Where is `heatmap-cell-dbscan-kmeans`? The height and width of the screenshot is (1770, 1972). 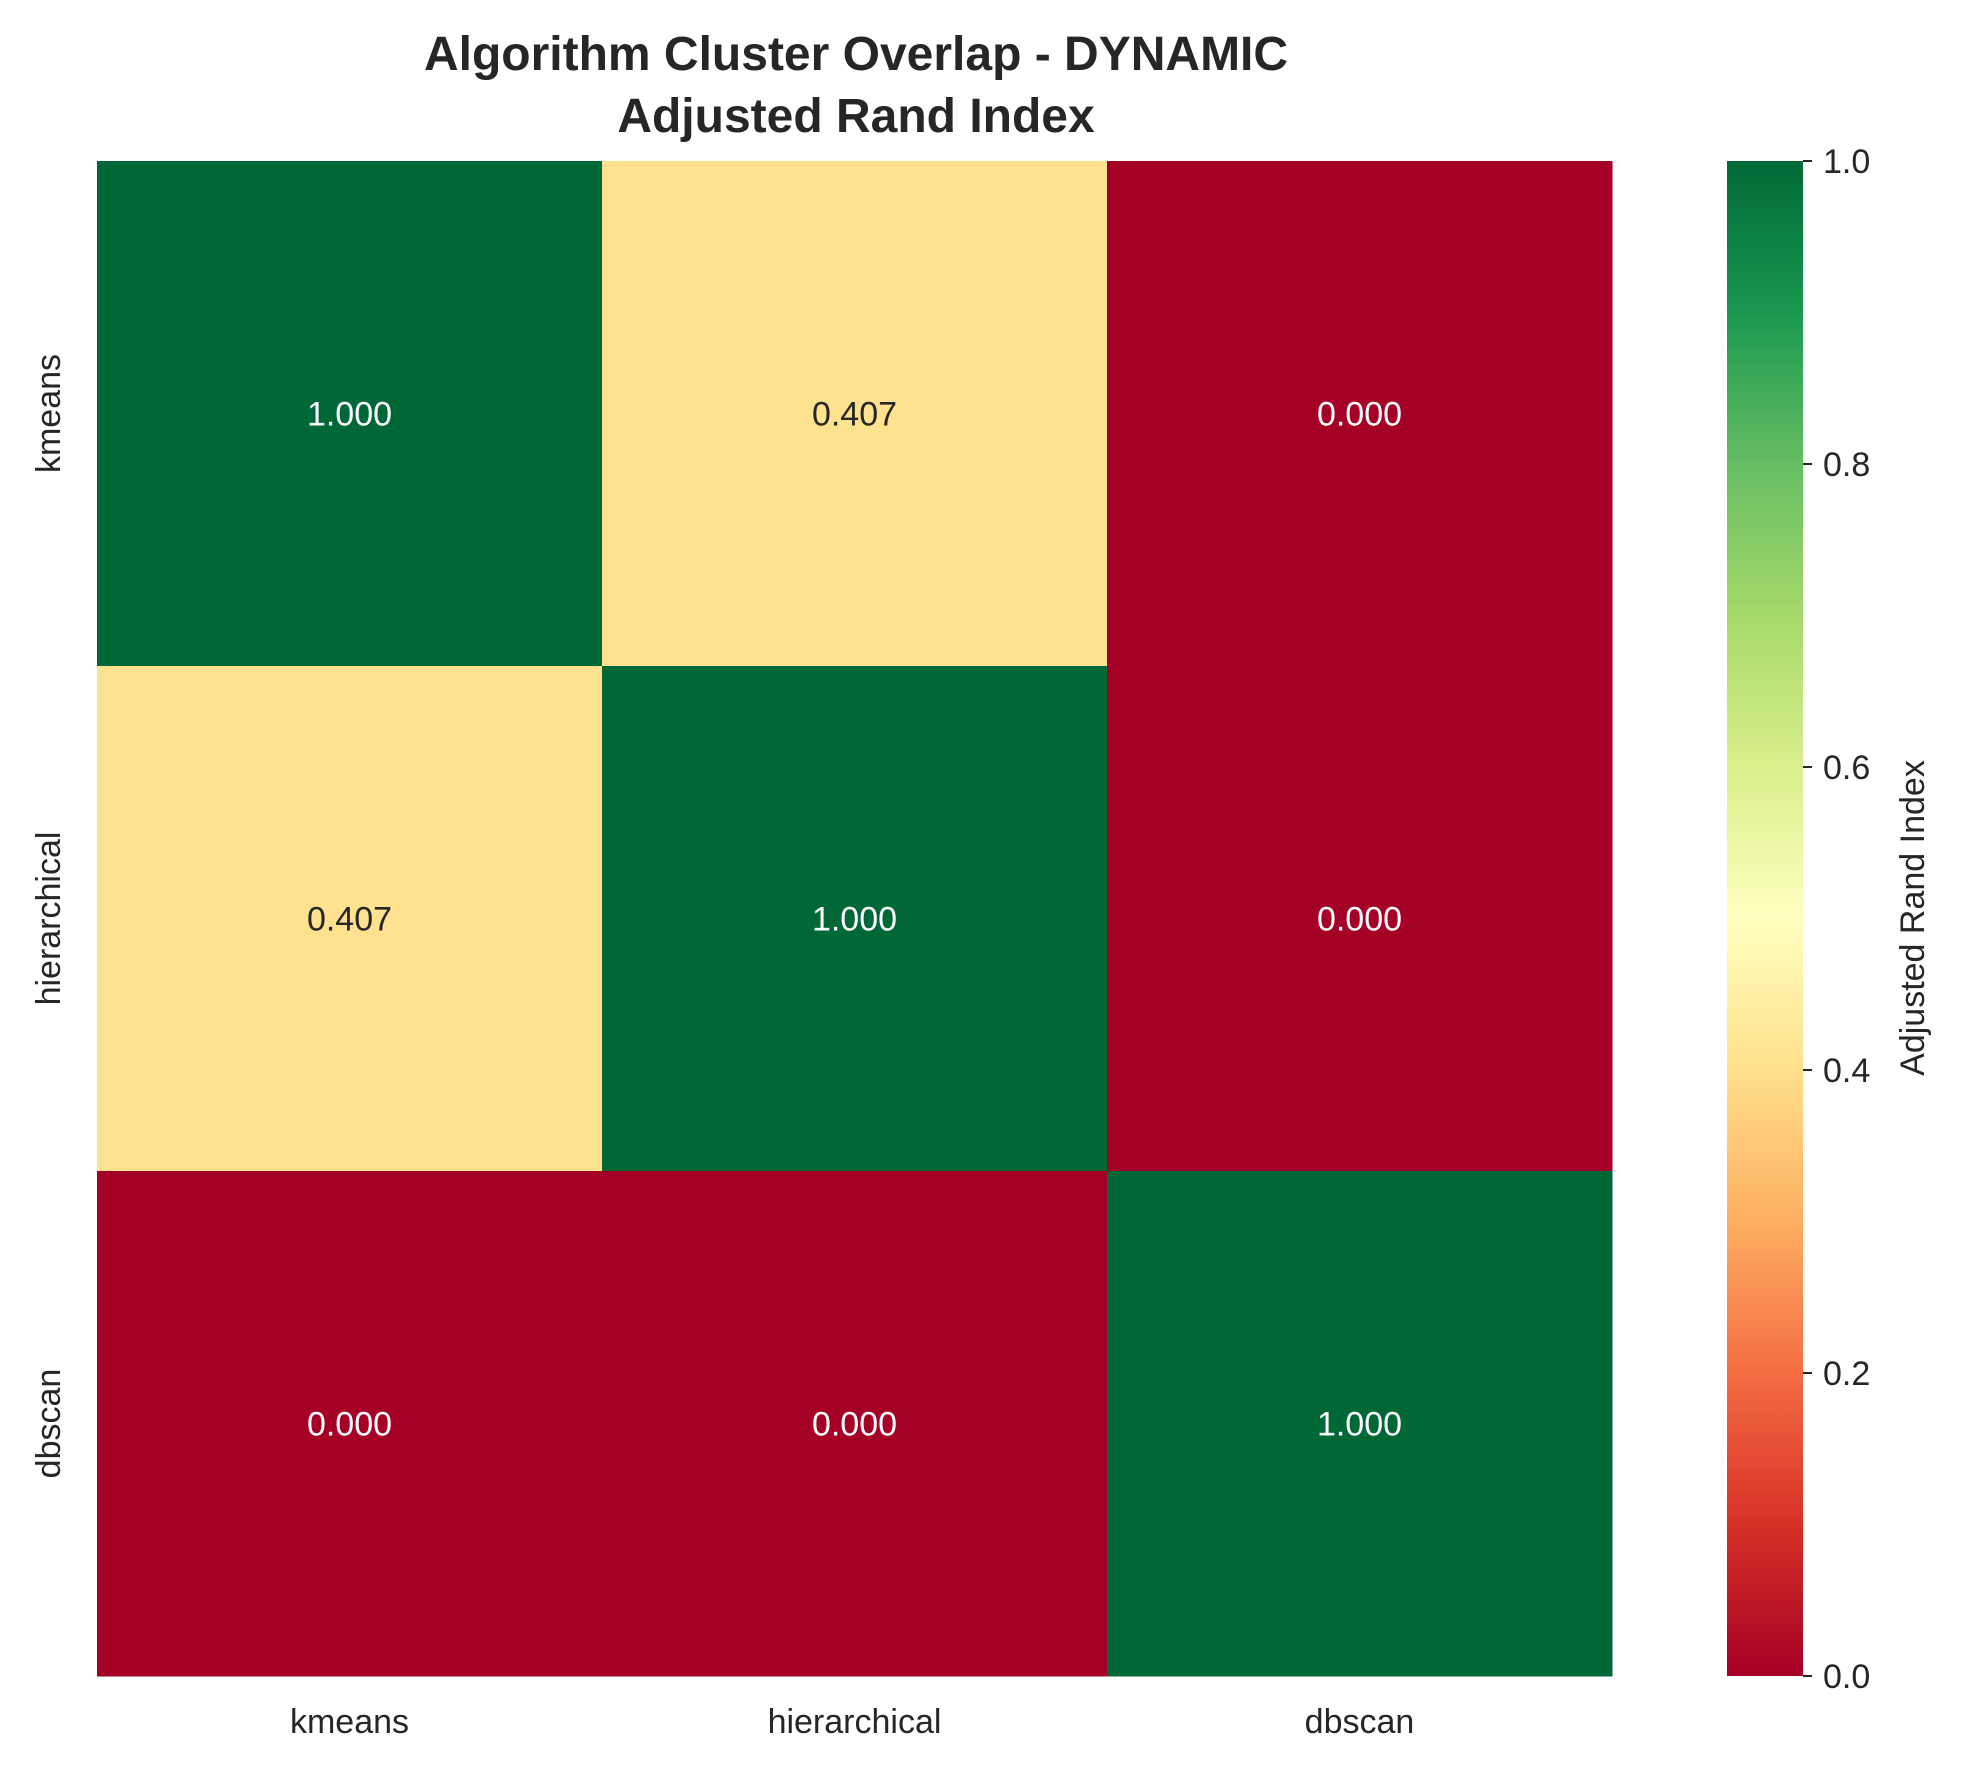 heatmap-cell-dbscan-kmeans is located at coordinates (350, 1424).